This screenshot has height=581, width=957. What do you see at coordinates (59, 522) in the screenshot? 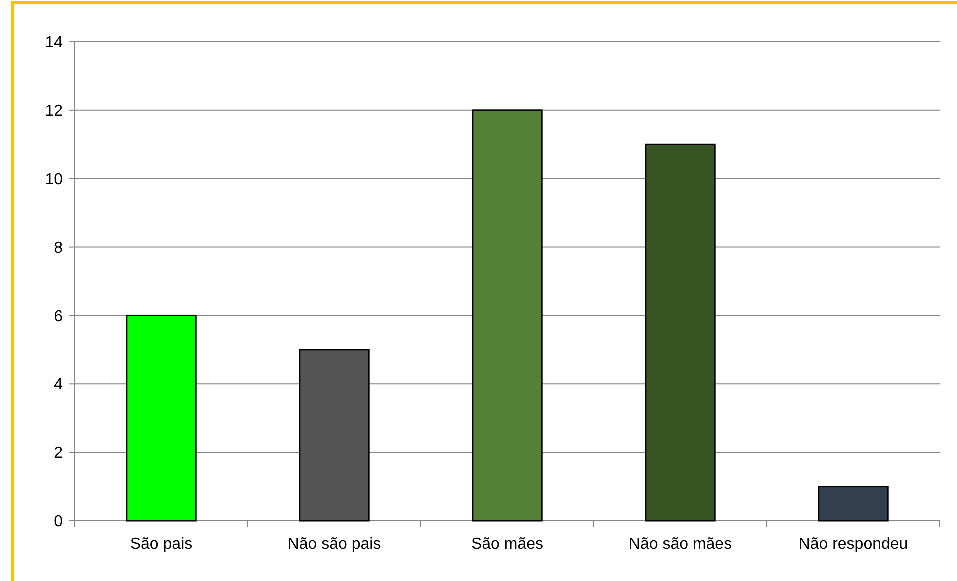
I see `y-tick-label: 0` at bounding box center [59, 522].